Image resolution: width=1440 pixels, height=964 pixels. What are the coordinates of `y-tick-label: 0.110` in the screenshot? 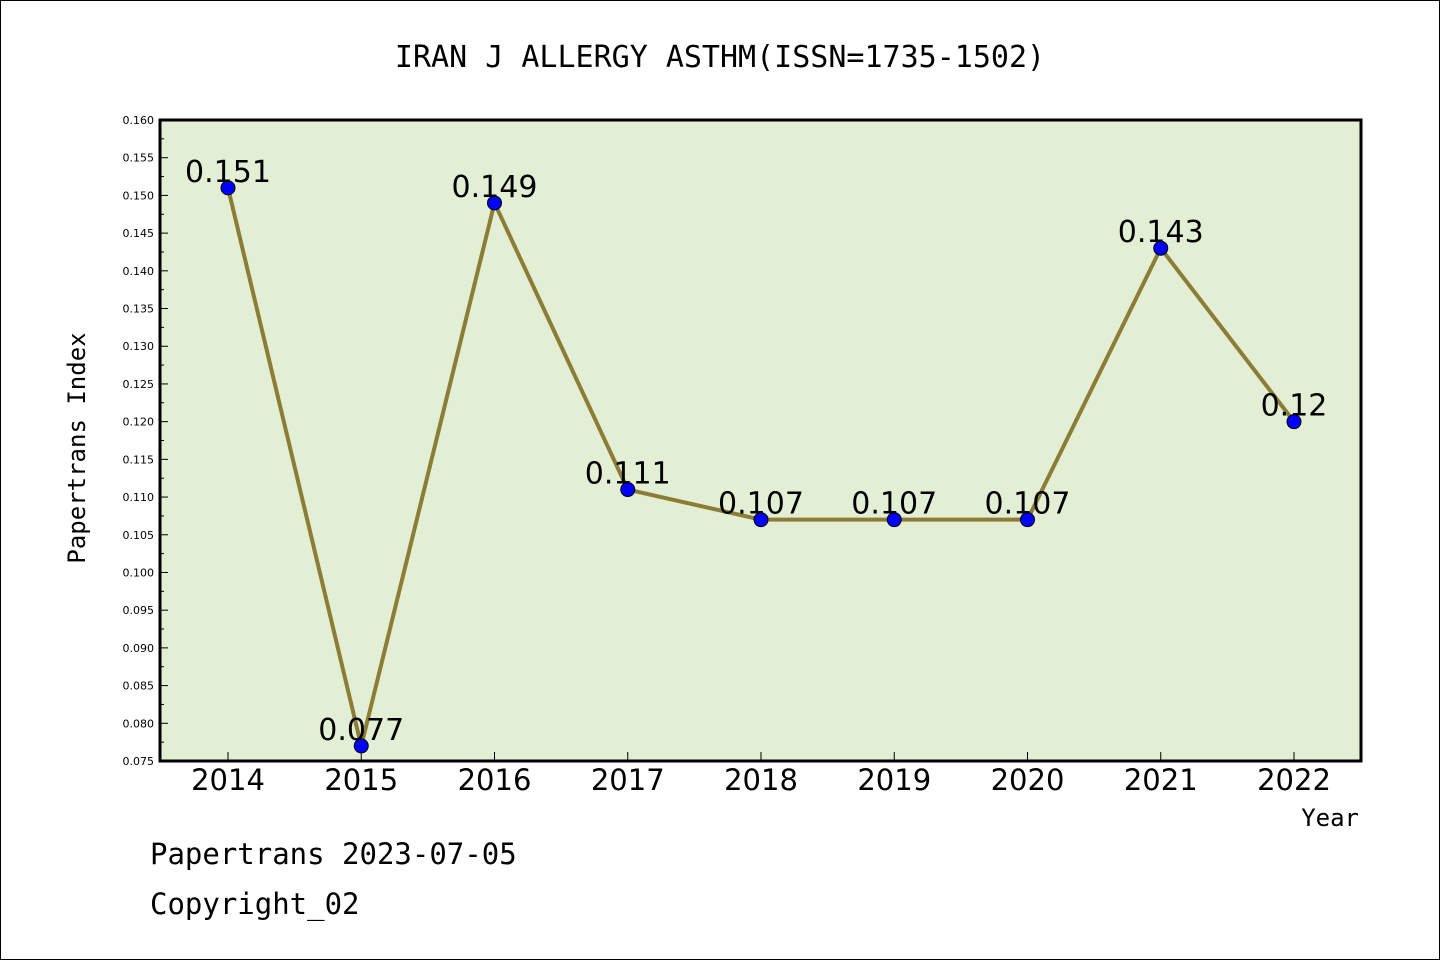 It's located at (139, 497).